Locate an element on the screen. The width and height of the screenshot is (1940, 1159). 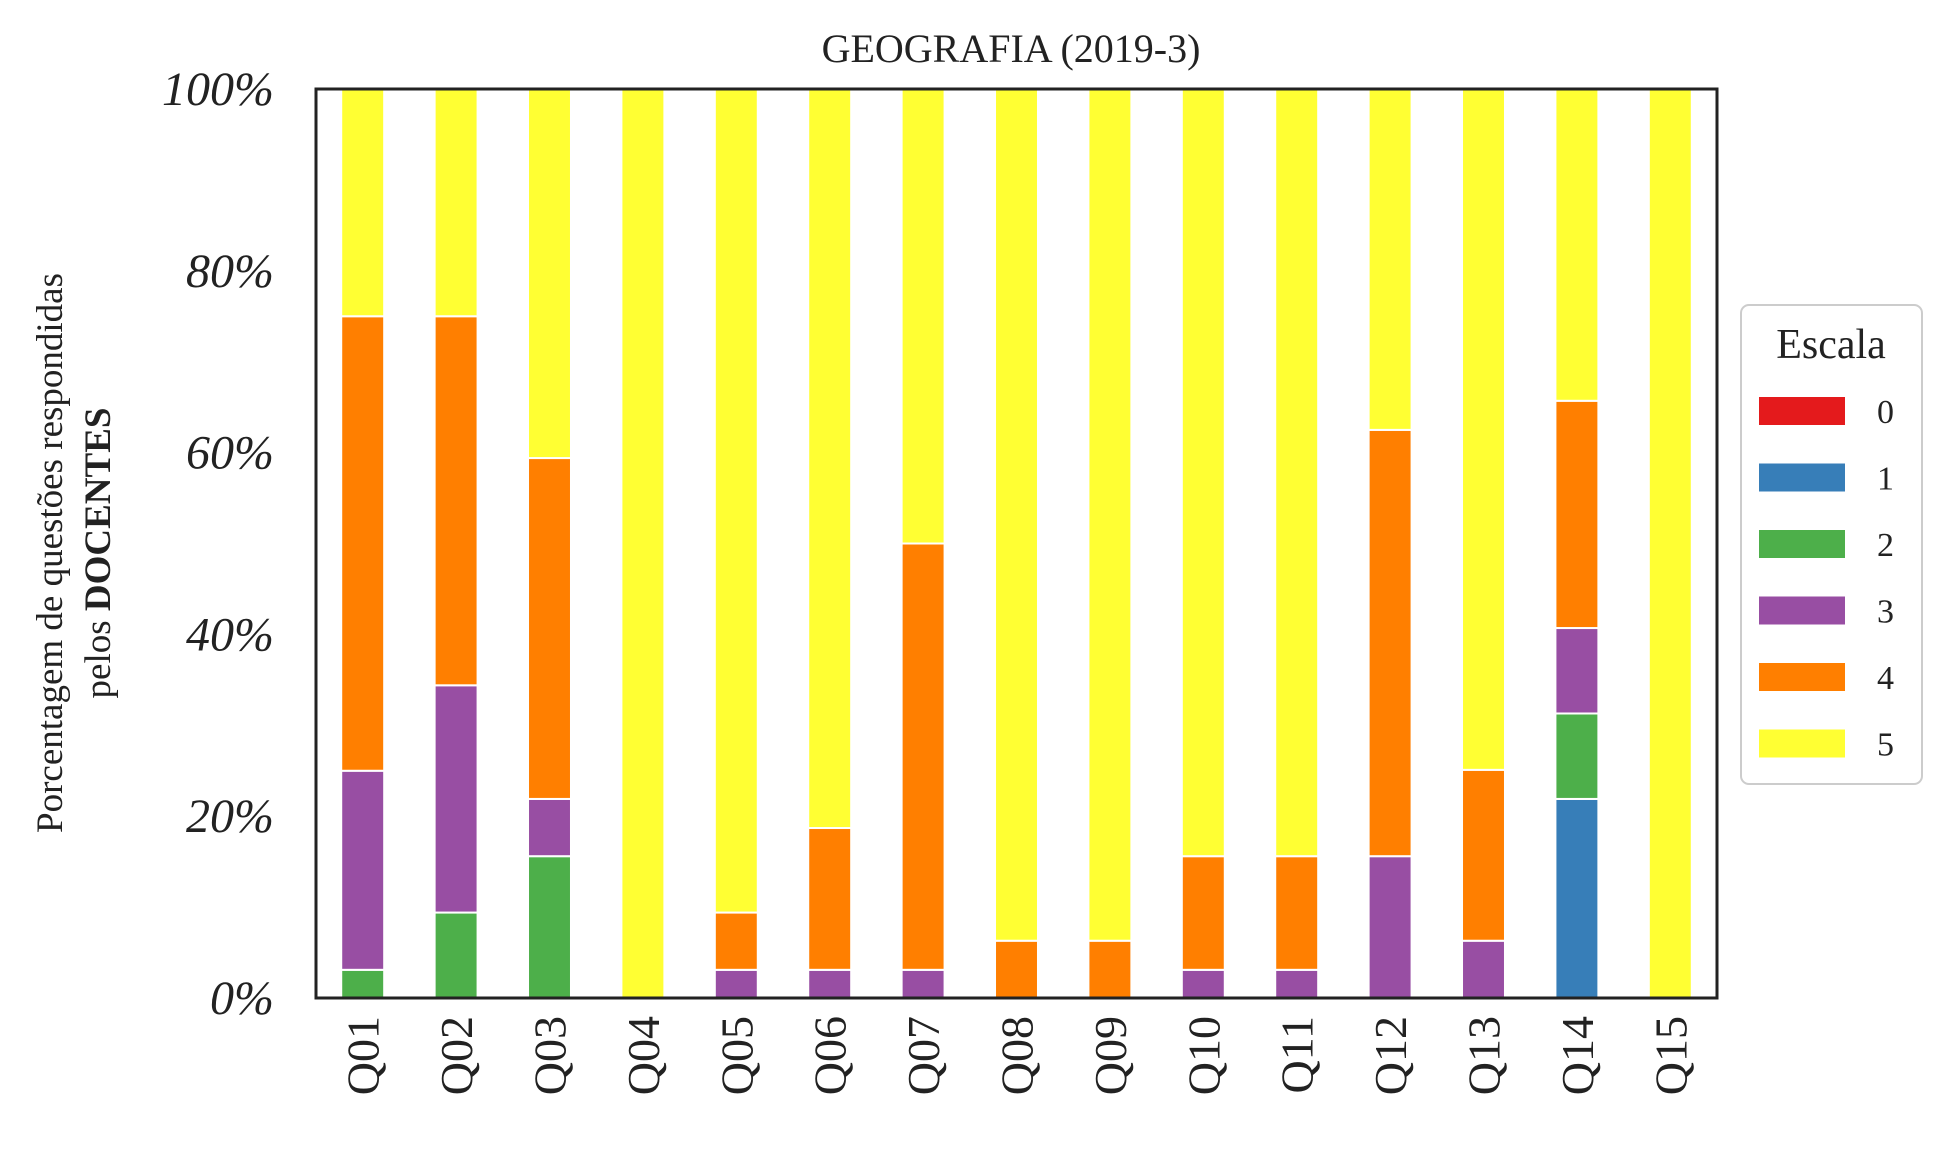
x-tick-label-q13: Q13 is located at coordinates (1484, 1055).